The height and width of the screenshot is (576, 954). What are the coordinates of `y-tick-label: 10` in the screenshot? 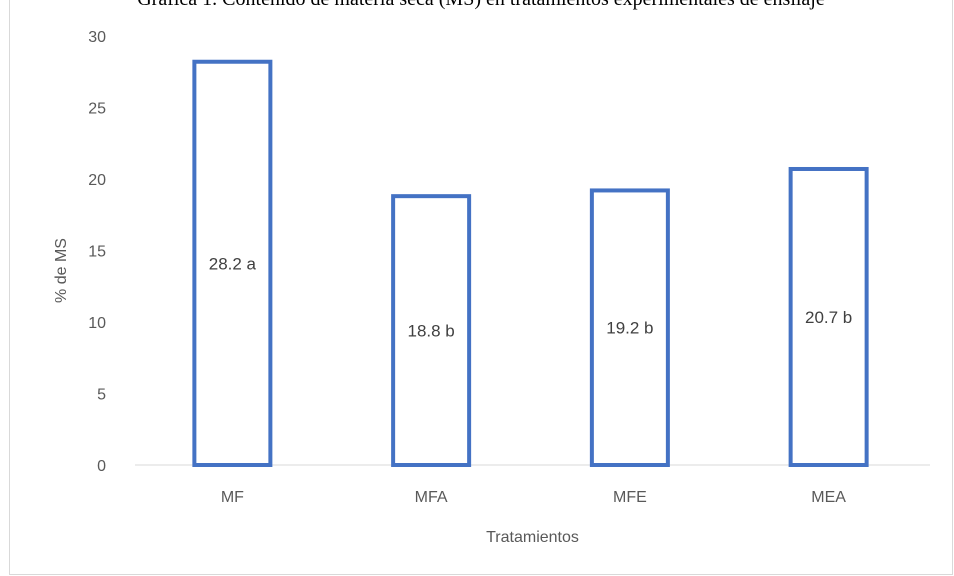 It's located at (97, 323).